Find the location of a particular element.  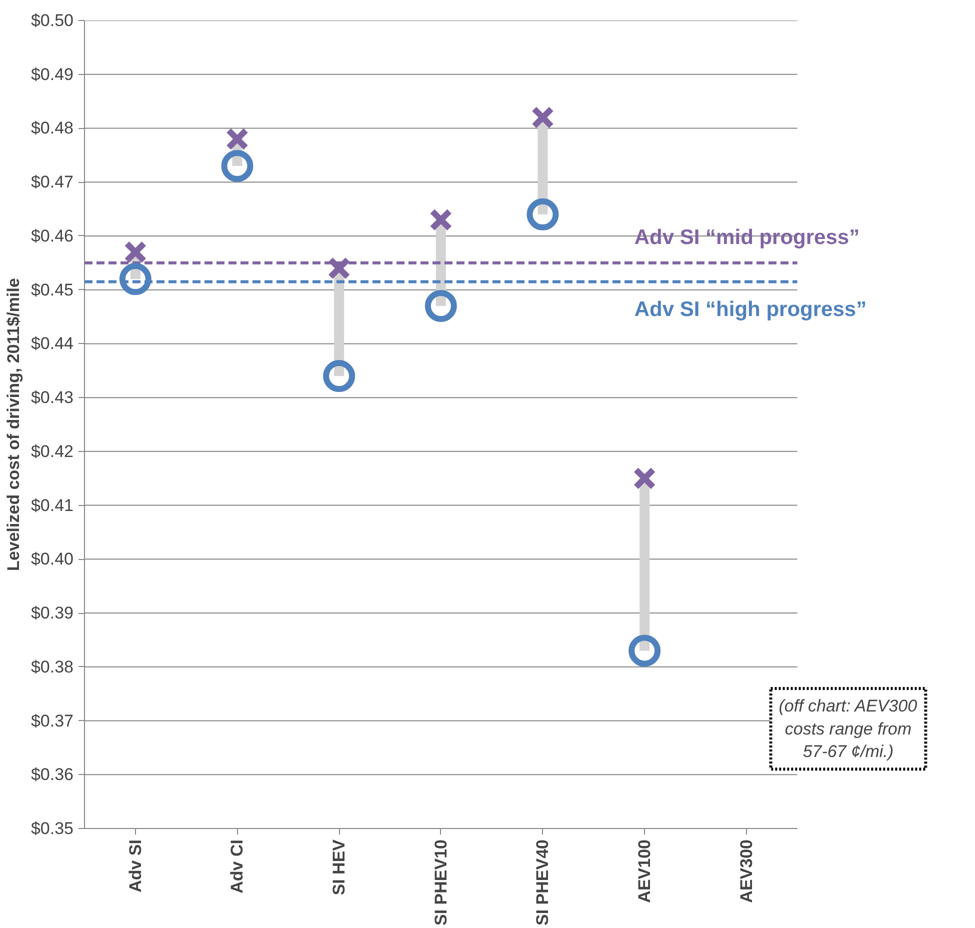

y-tick-label: $0.40 is located at coordinates (52, 559).